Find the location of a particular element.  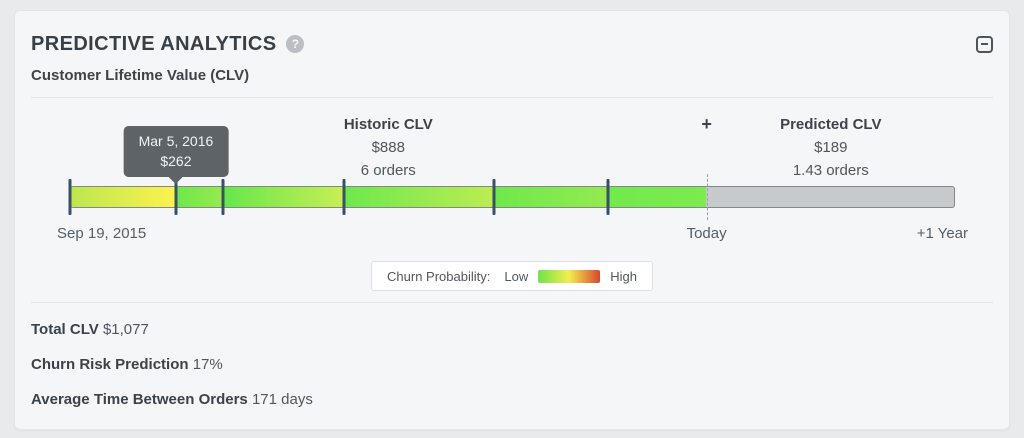

churn-legend: Churn Probability: Low High is located at coordinates (512, 276).